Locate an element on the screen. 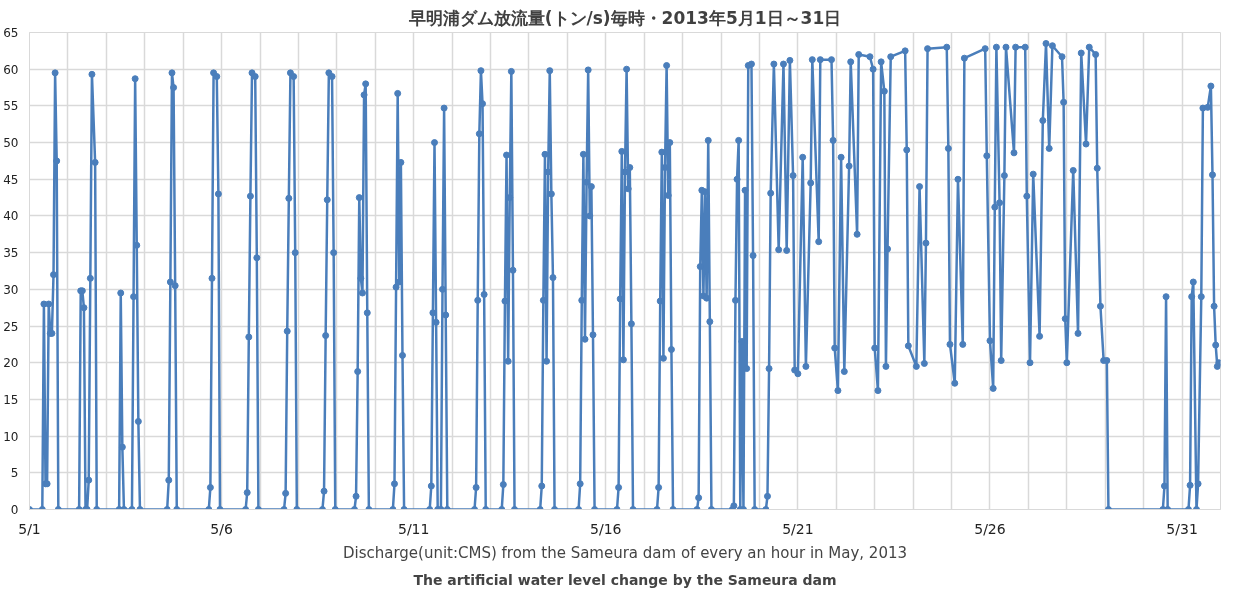 Image resolution: width=1233 pixels, height=600 pixels. x-tick-label: 5/1 is located at coordinates (29, 528).